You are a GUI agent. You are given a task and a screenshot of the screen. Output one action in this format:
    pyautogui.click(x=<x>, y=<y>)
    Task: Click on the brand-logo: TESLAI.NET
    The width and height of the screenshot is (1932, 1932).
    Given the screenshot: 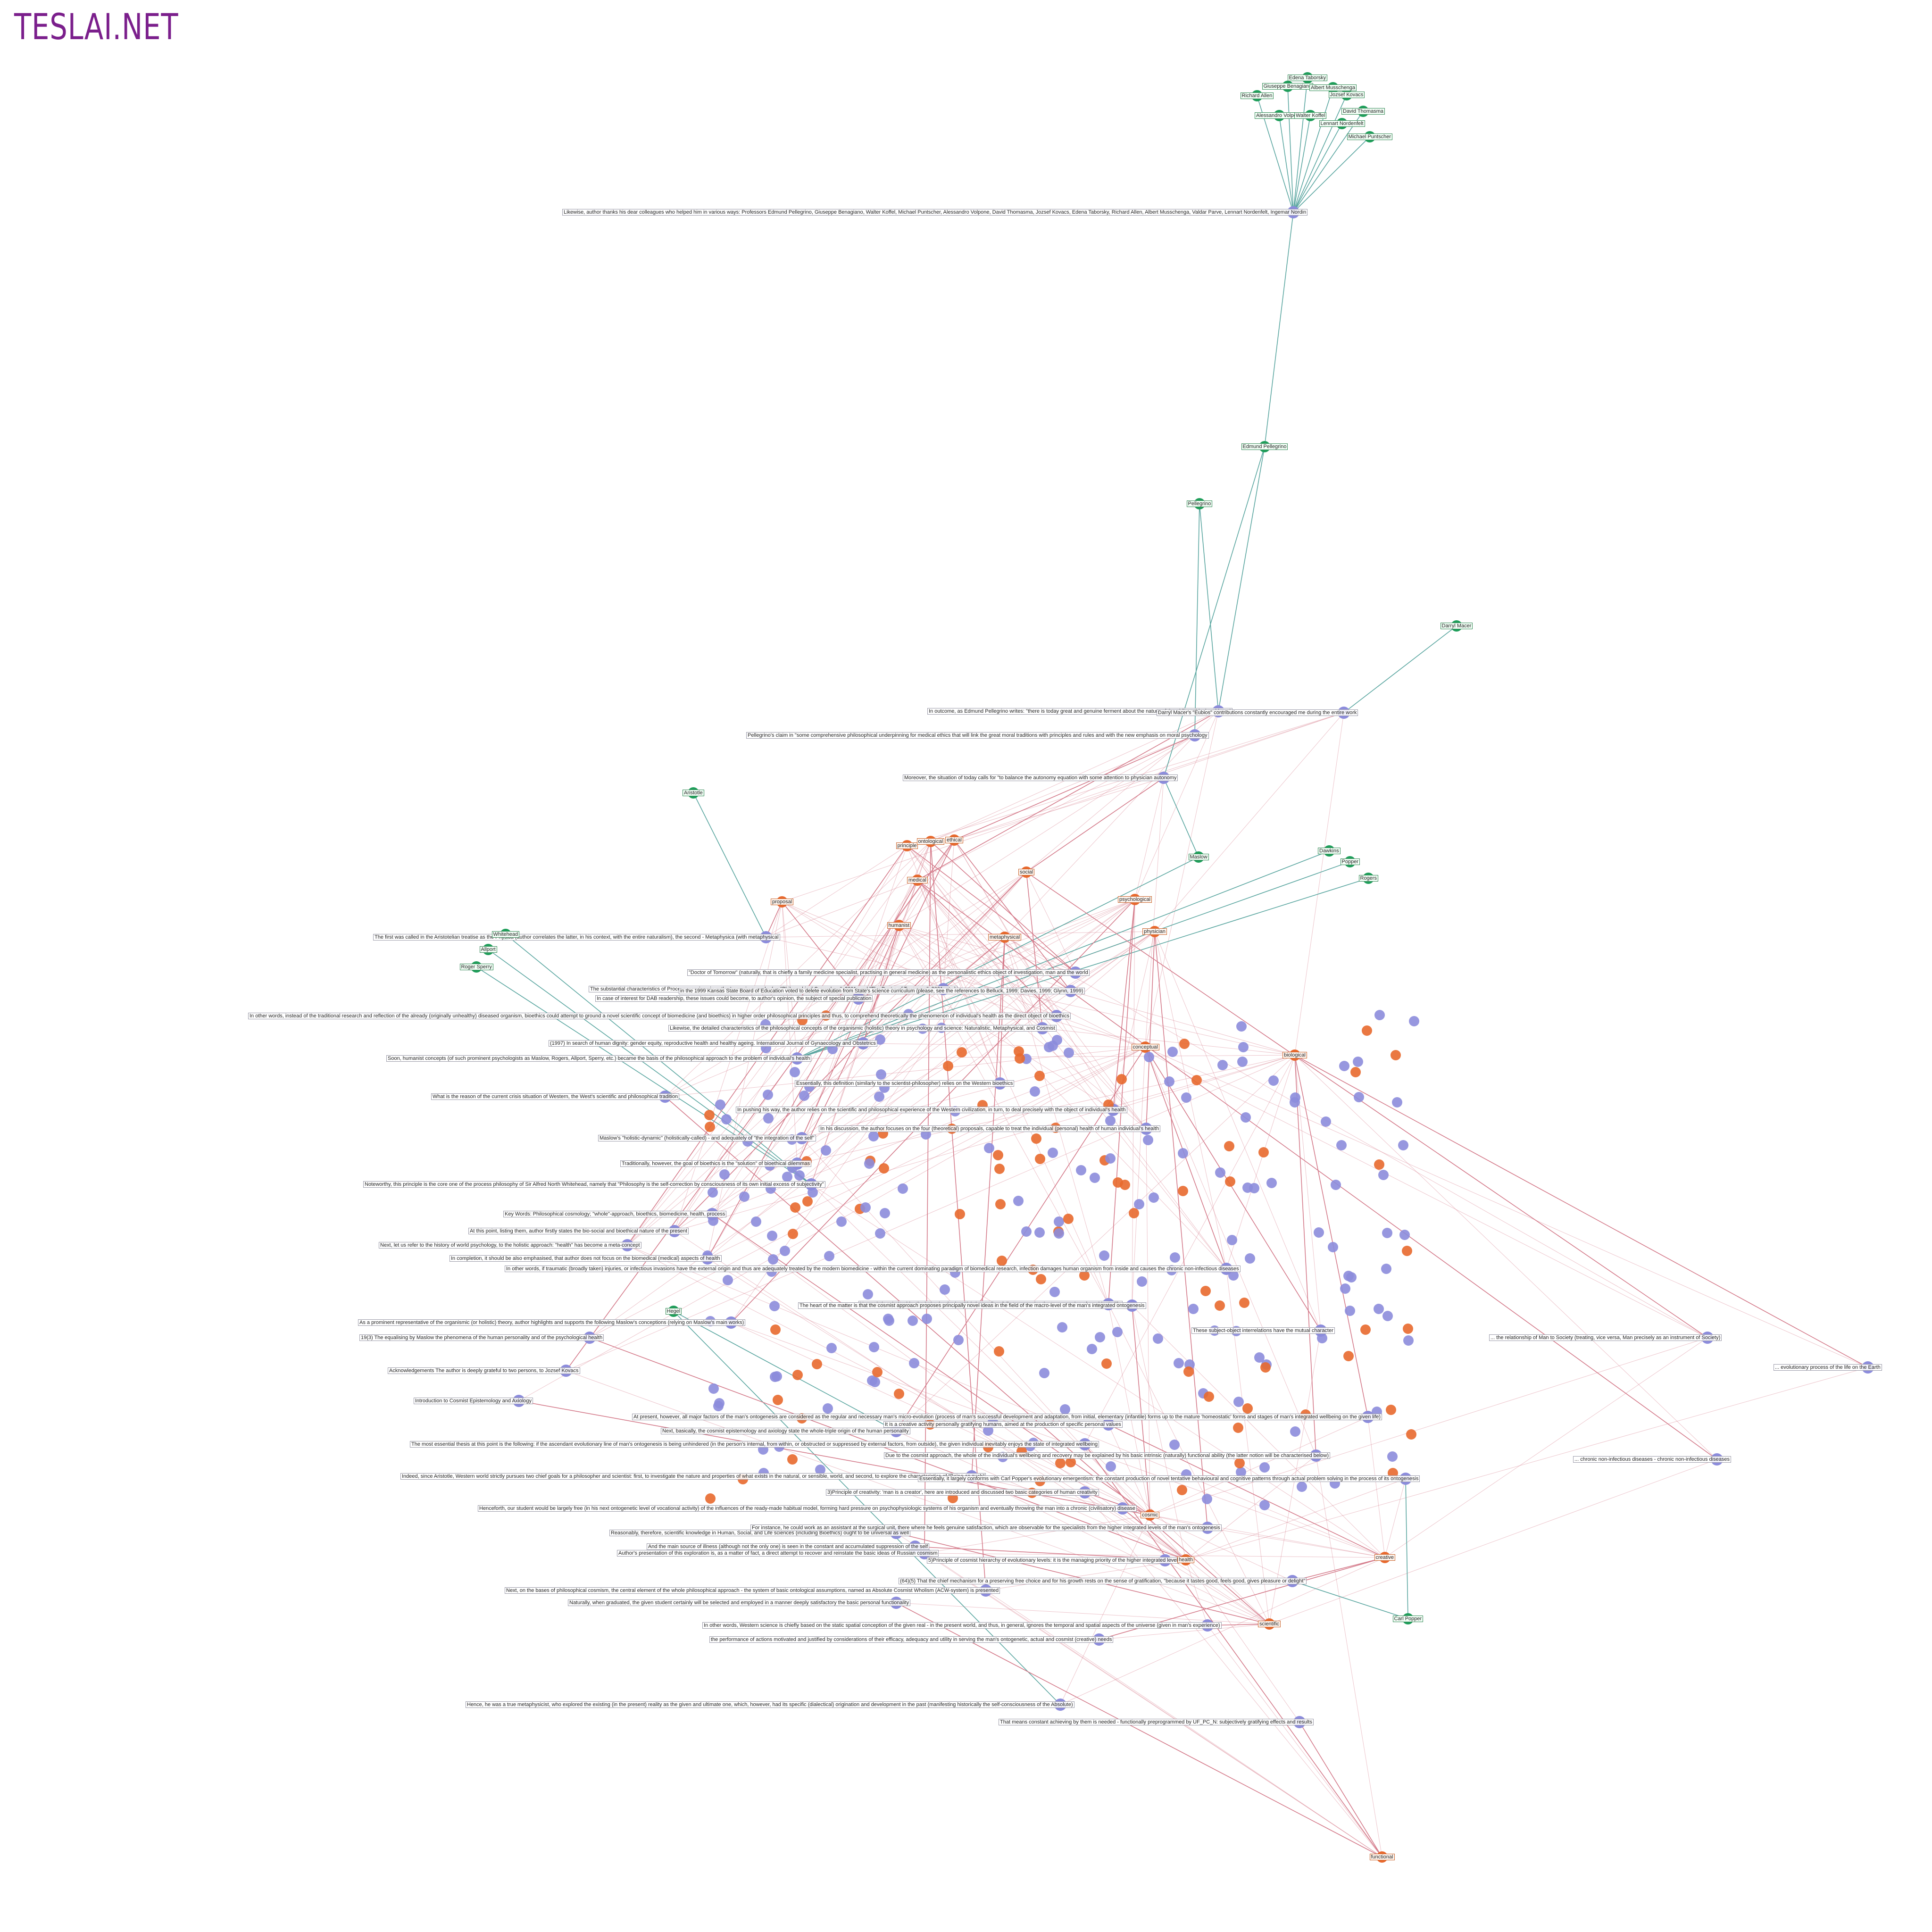 What is the action you would take?
    pyautogui.click(x=96, y=27)
    